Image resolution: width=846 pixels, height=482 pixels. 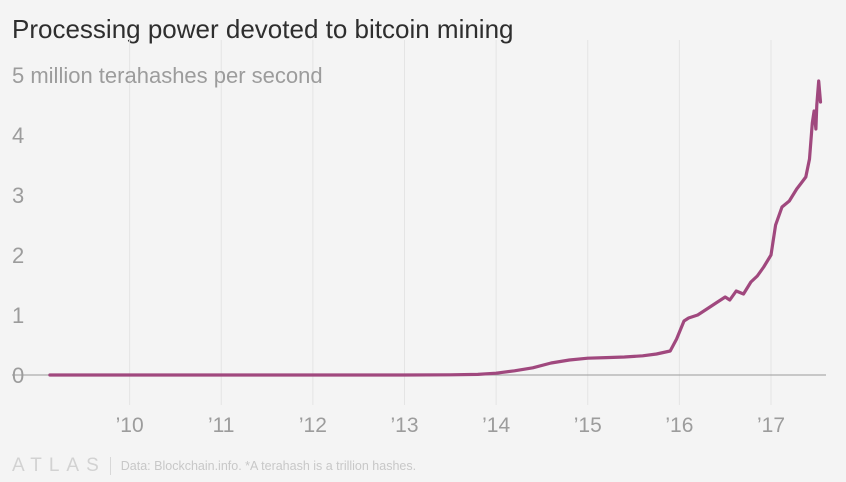 I want to click on x-tick-label: ’12, so click(x=313, y=425).